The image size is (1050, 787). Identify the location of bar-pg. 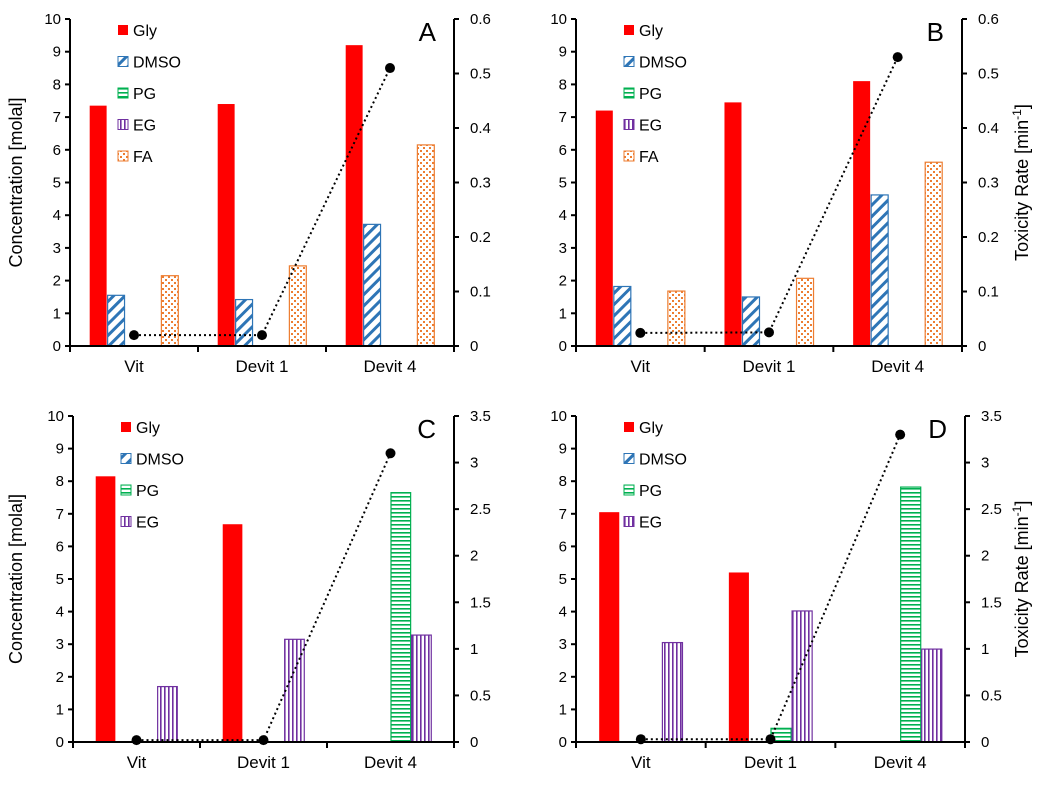
(401, 617).